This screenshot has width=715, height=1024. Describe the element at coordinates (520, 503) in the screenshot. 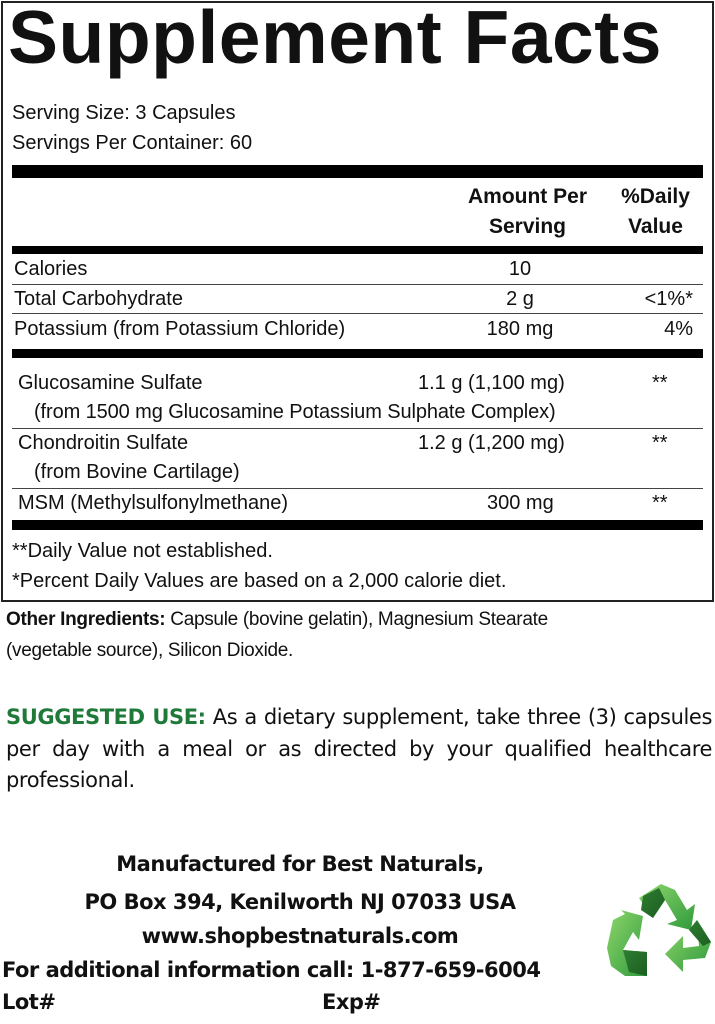

I see `ingredient-amount: 300 mg` at that location.